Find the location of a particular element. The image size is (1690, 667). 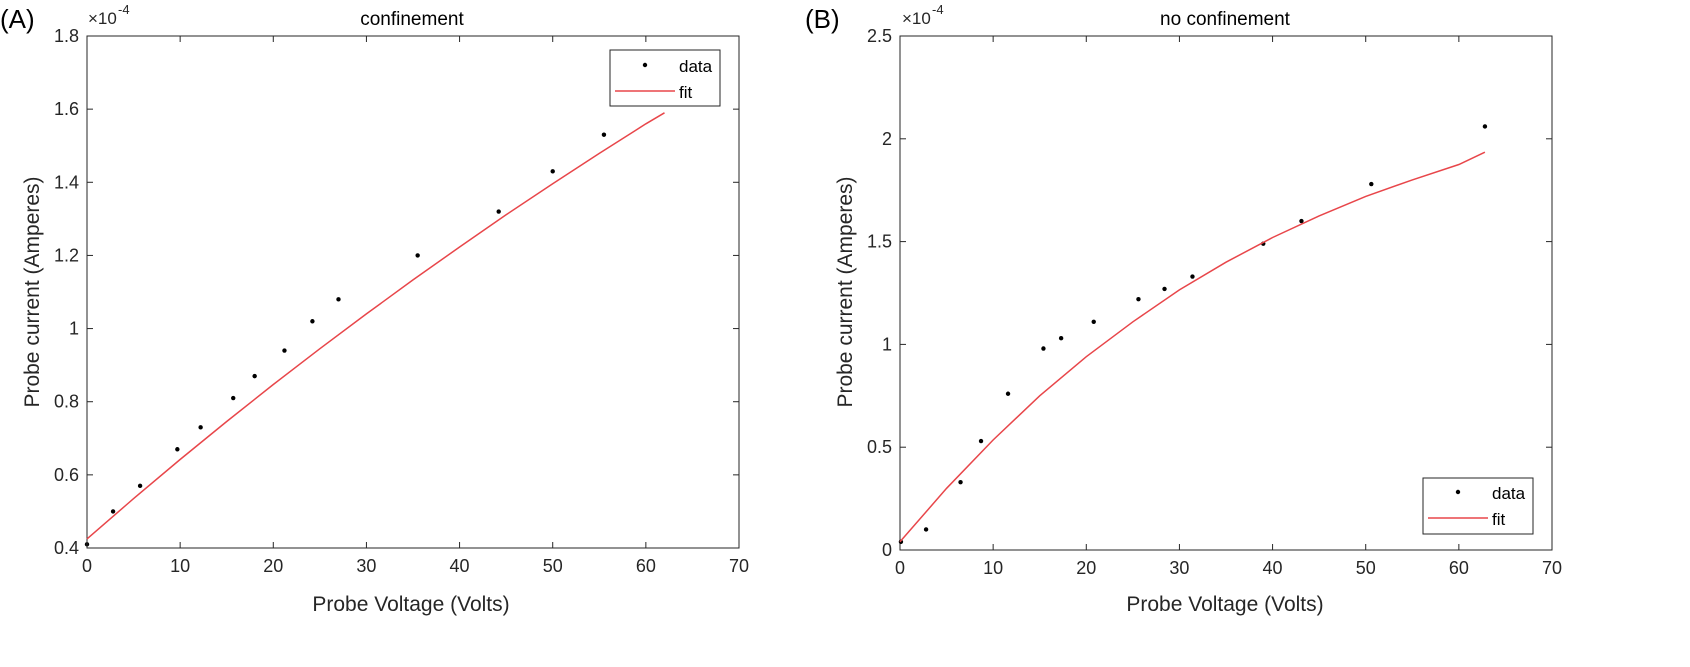

y-tick-label: 0.5 is located at coordinates (879, 447).